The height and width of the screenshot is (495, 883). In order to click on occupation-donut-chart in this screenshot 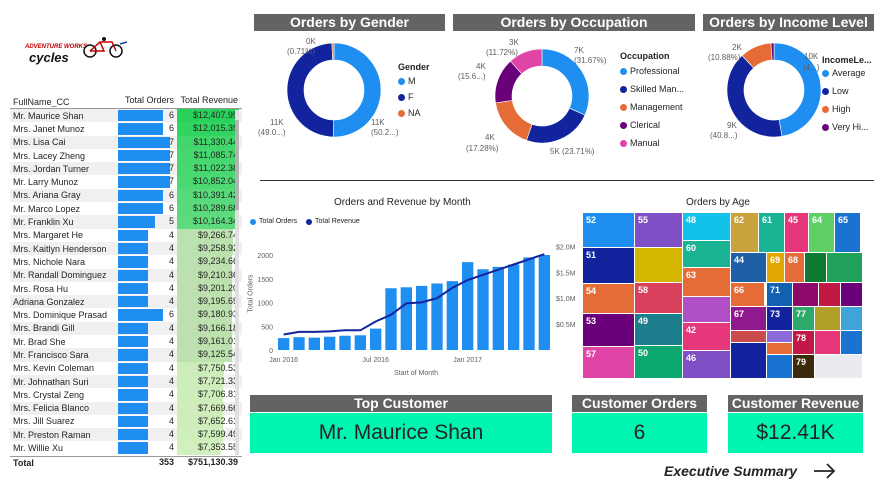, I will do `click(542, 96)`.